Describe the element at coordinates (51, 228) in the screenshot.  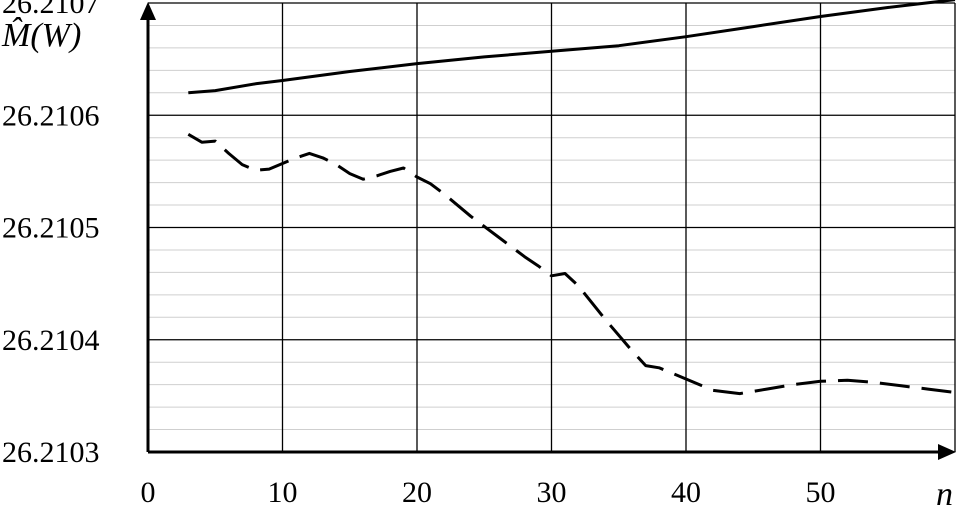
I see `y-tick-label: 26.2105` at that location.